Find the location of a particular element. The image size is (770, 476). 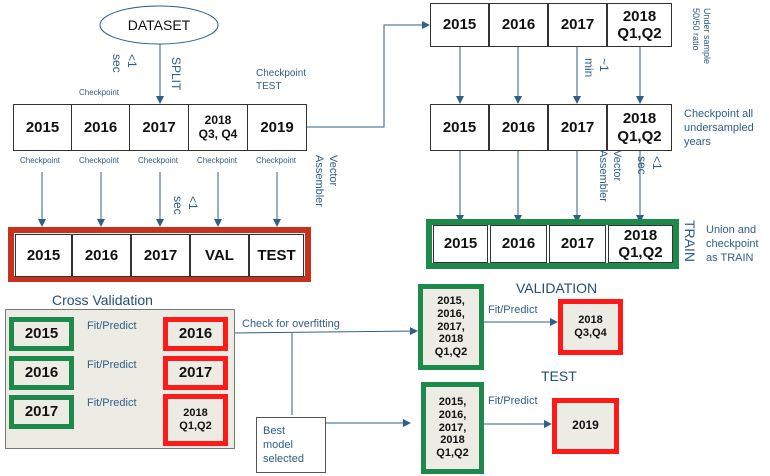

split-label: SPLIT is located at coordinates (176, 74).